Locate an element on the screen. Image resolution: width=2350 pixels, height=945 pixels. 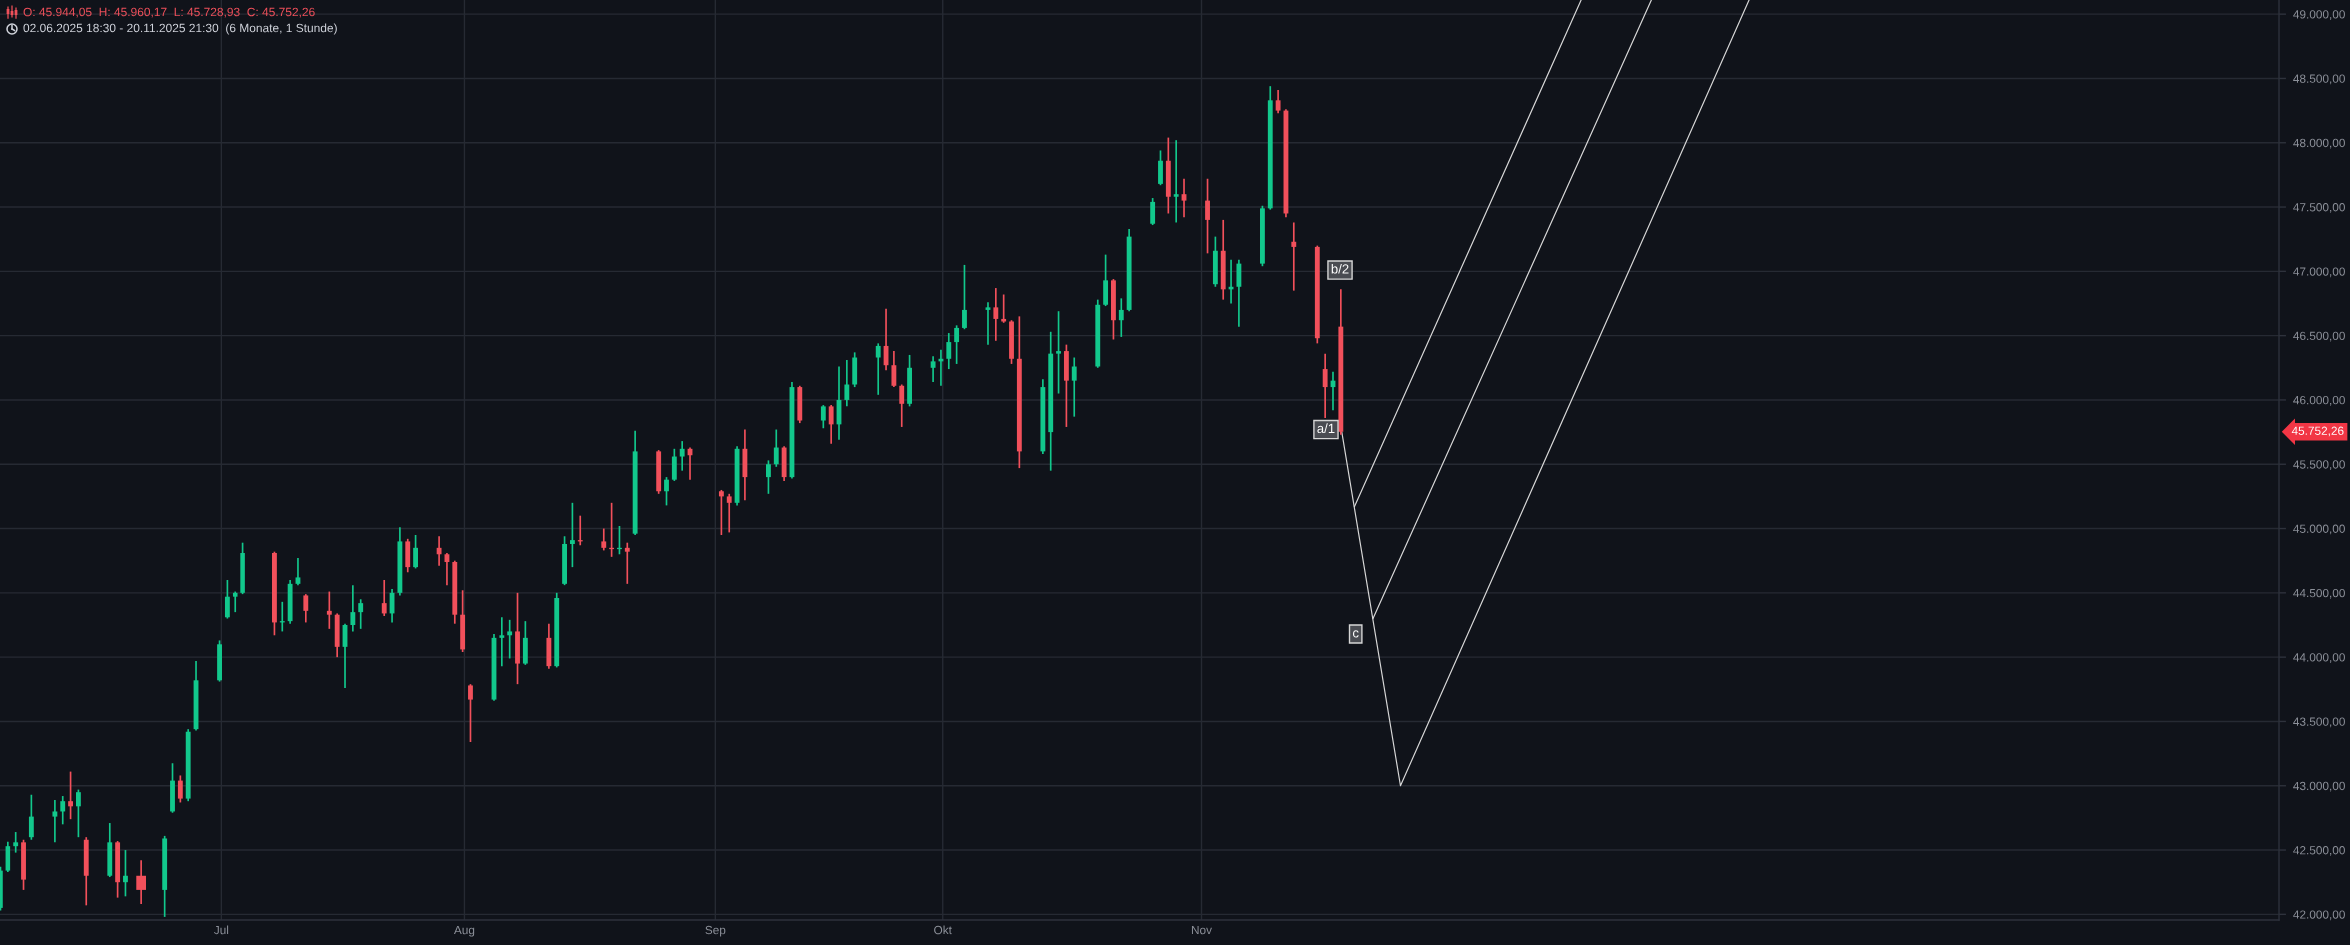
annotation: a/1 is located at coordinates (1326, 428).